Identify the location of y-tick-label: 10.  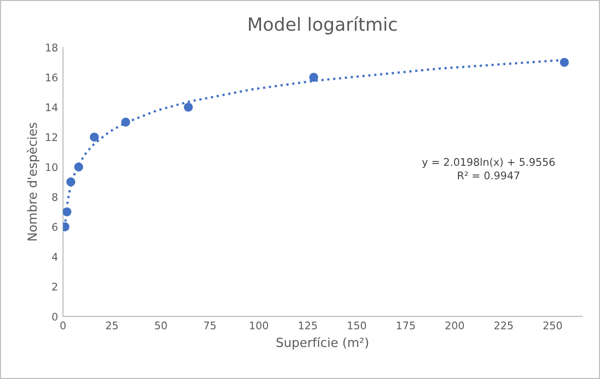
(52, 167).